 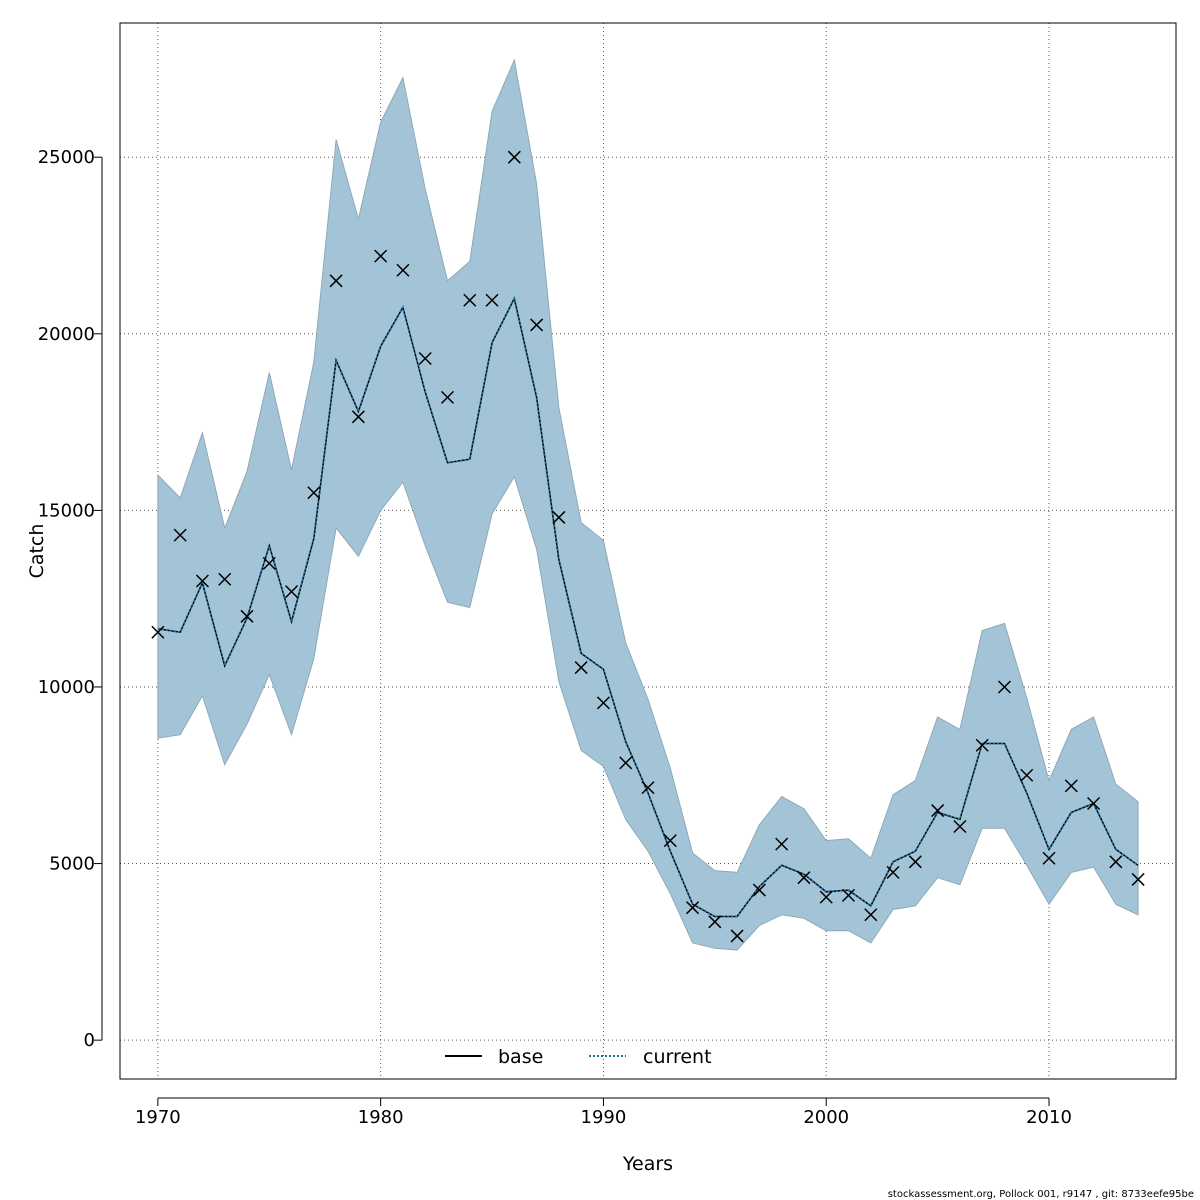 What do you see at coordinates (826, 1117) in the screenshot?
I see `x-tick-label: 2000` at bounding box center [826, 1117].